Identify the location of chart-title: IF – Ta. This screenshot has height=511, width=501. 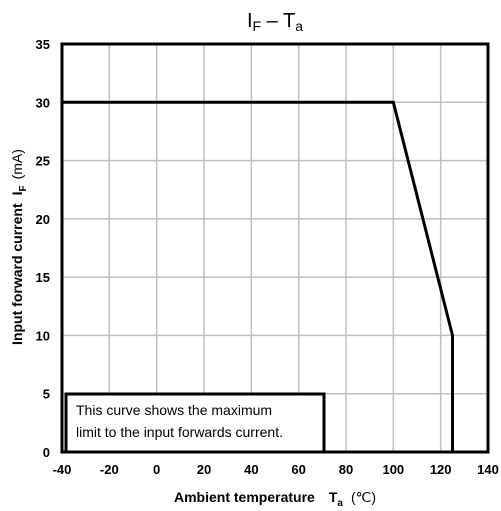
(275, 22).